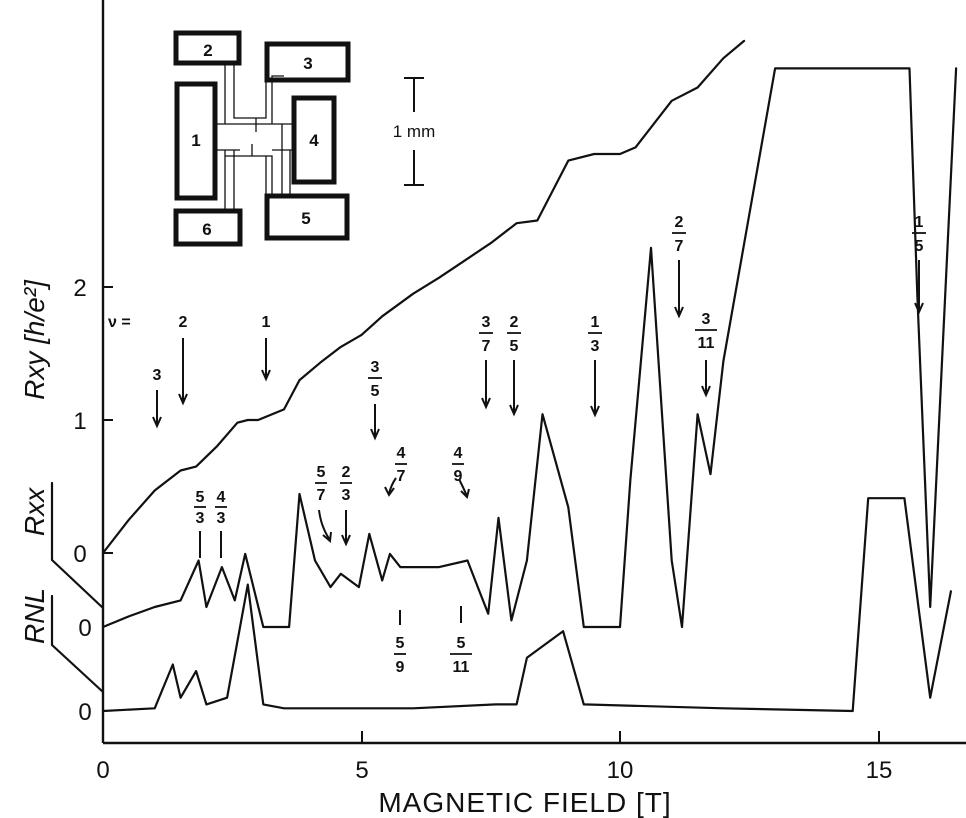 The height and width of the screenshot is (818, 966). I want to click on frac-3-5-arrowhead, so click(375, 434).